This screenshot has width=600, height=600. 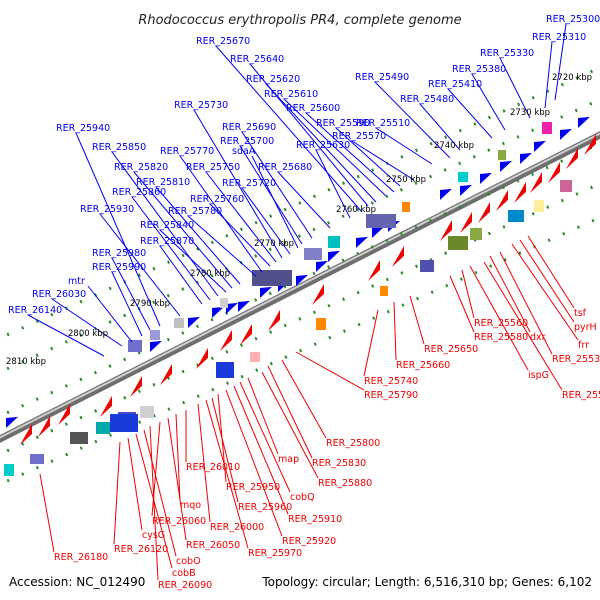 What do you see at coordinates (179, 521) in the screenshot?
I see `reverse-gene-label: RER_26060` at bounding box center [179, 521].